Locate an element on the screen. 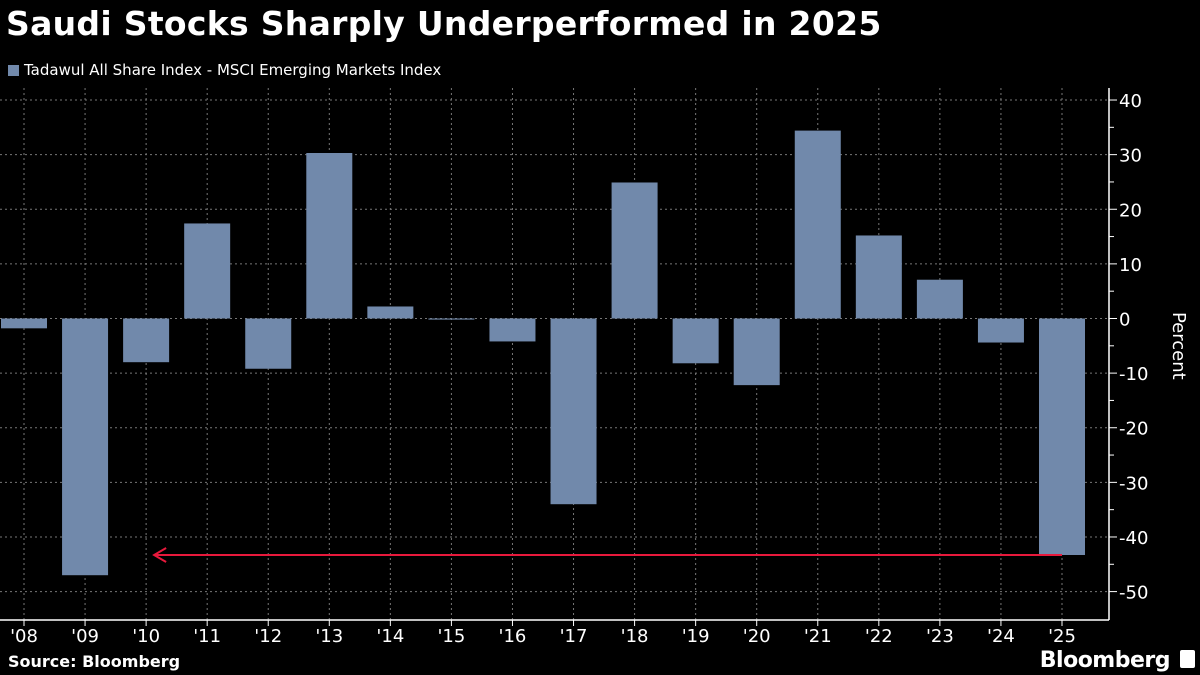 This screenshot has height=675, width=1200. x-tick-label: '08 is located at coordinates (24, 636).